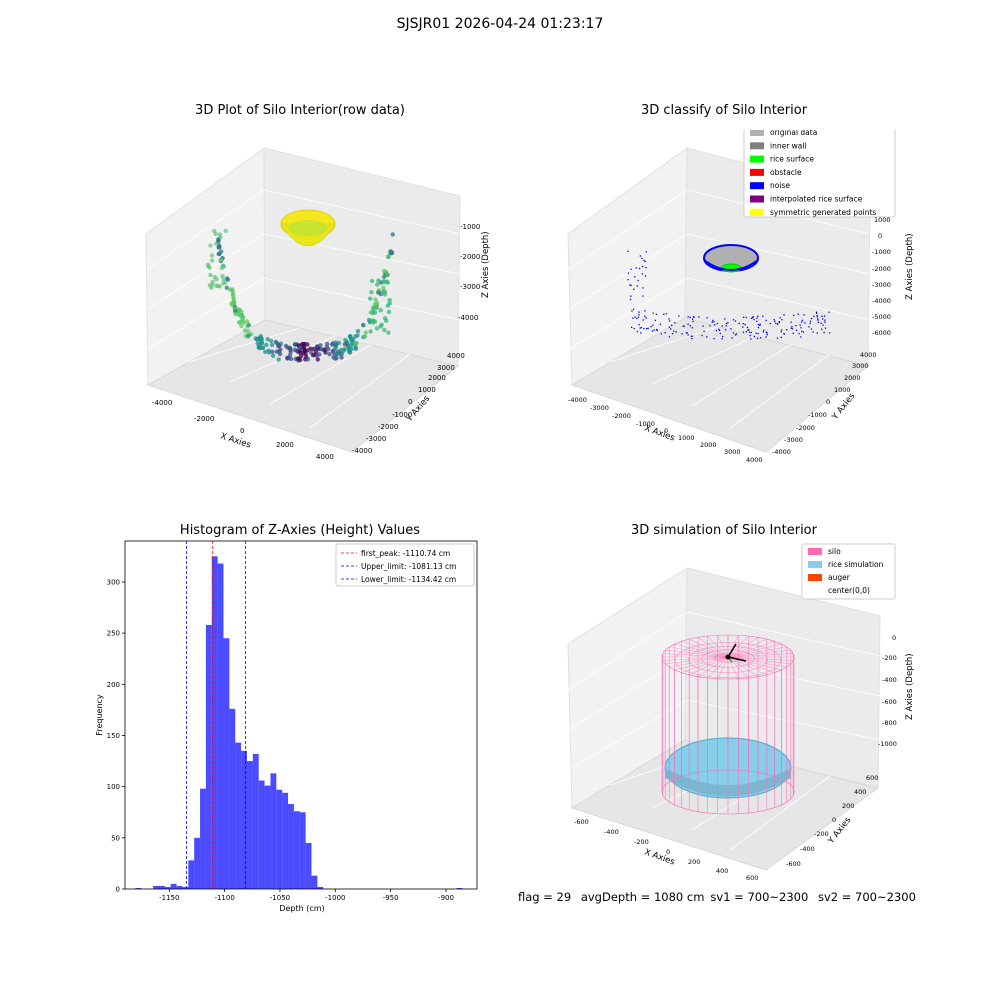 This screenshot has width=1000, height=1000. I want to click on sim-legend-label-1: rice simulation, so click(856, 564).